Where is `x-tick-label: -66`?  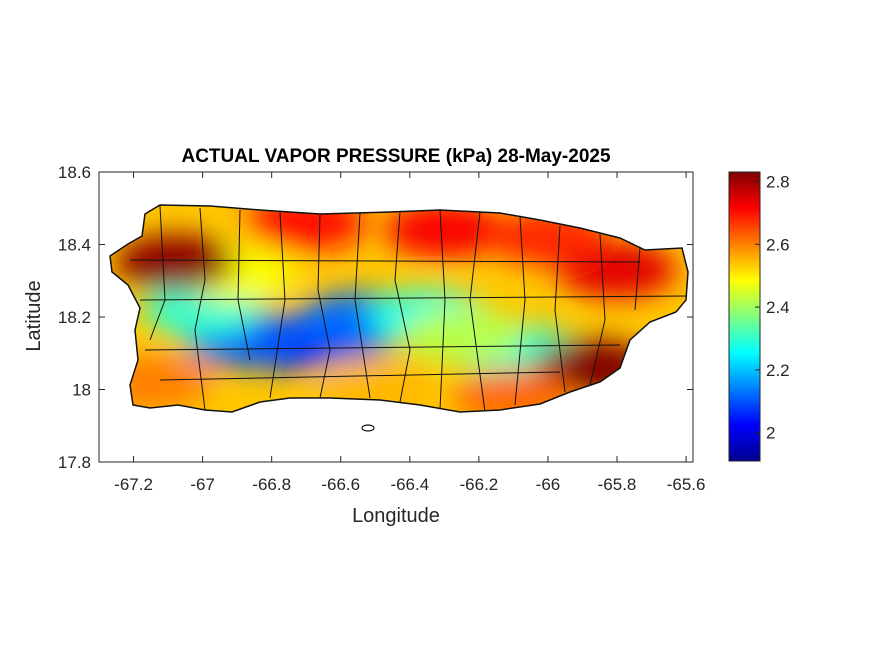
x-tick-label: -66 is located at coordinates (548, 484).